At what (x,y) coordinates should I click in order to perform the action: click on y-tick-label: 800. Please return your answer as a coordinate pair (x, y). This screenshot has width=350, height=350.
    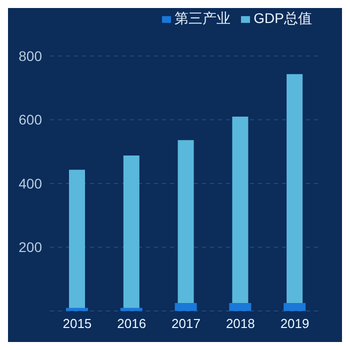
    Looking at the image, I should click on (30, 56).